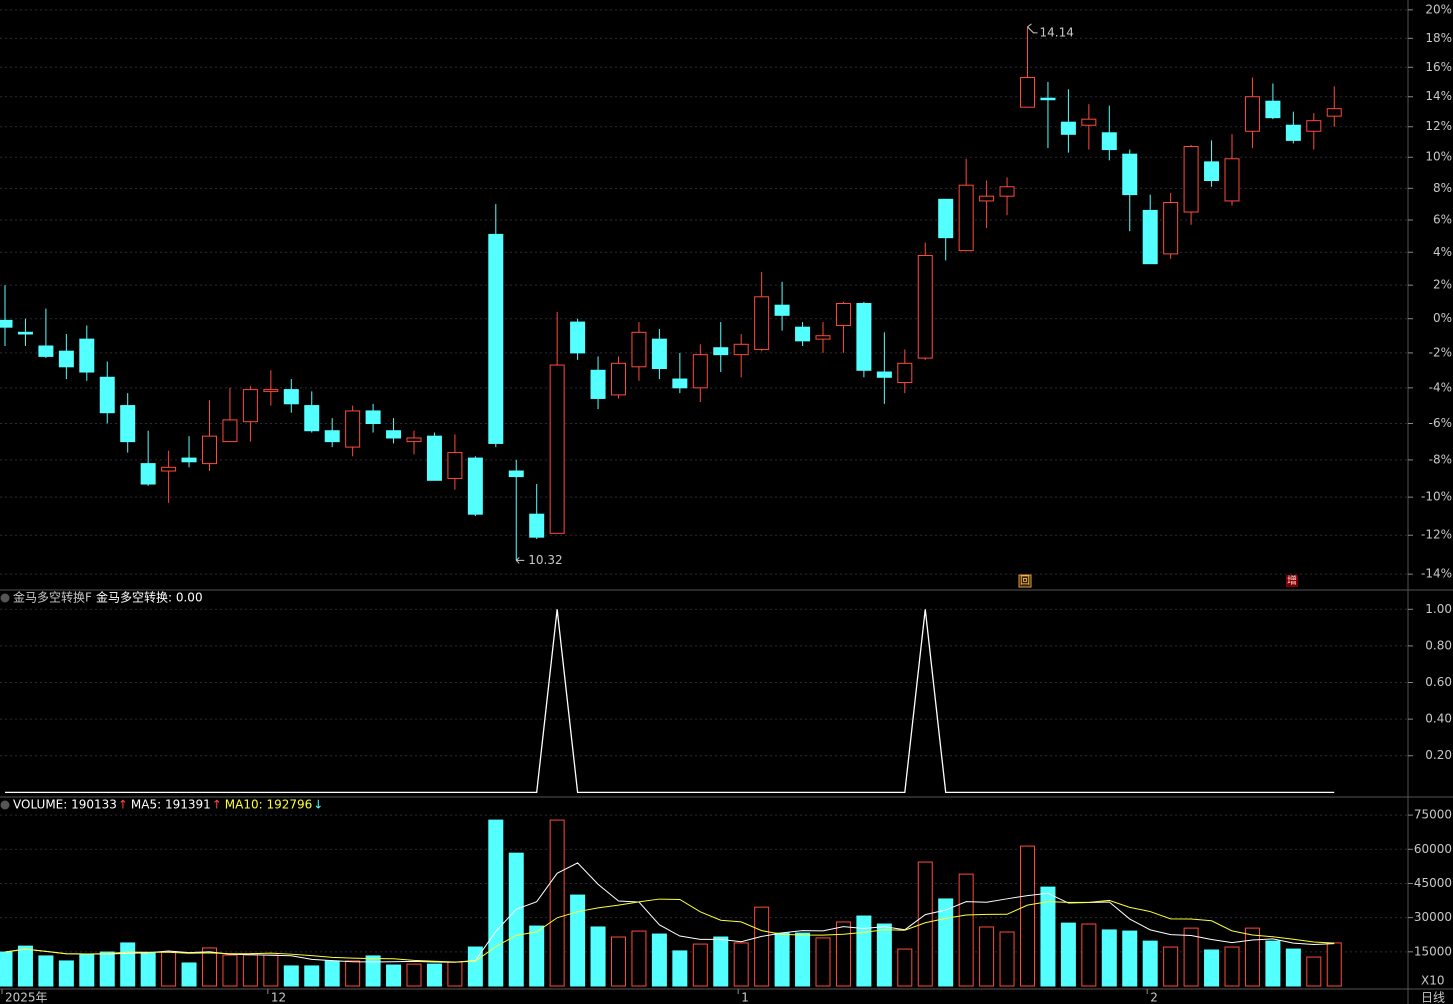 Image resolution: width=1453 pixels, height=1004 pixels. I want to click on y-tick-label: -10%, so click(1436, 497).